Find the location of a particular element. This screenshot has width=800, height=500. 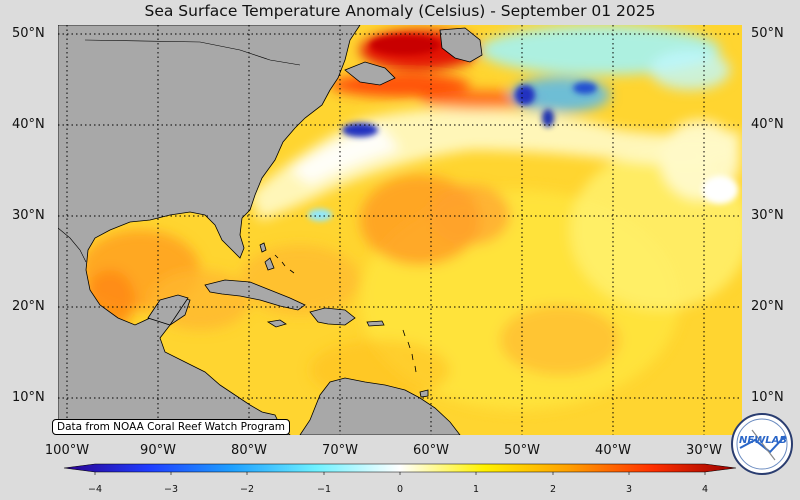

lat-label-20n-right: 20°N is located at coordinates (767, 306).